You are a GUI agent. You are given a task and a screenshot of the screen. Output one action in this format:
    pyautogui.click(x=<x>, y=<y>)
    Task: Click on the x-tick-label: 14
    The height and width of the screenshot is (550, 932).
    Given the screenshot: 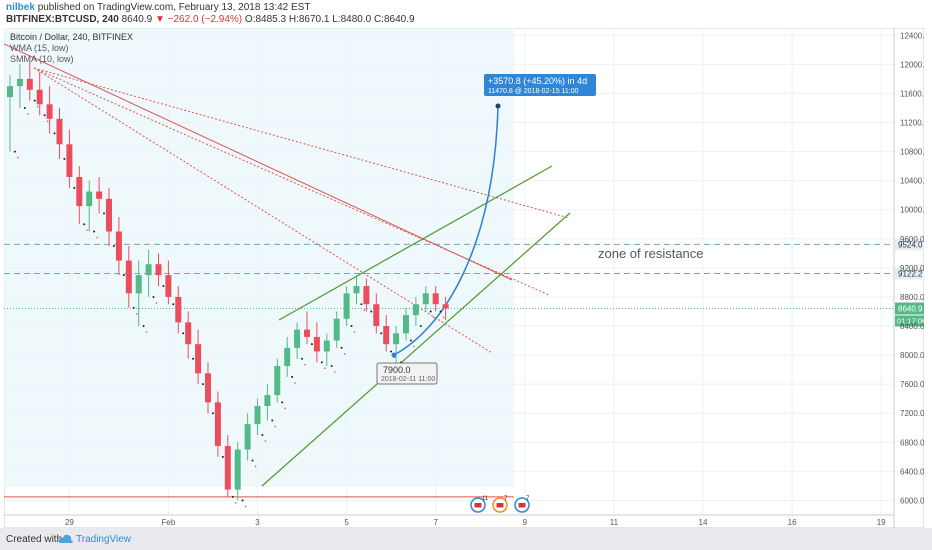 What is the action you would take?
    pyautogui.click(x=703, y=522)
    